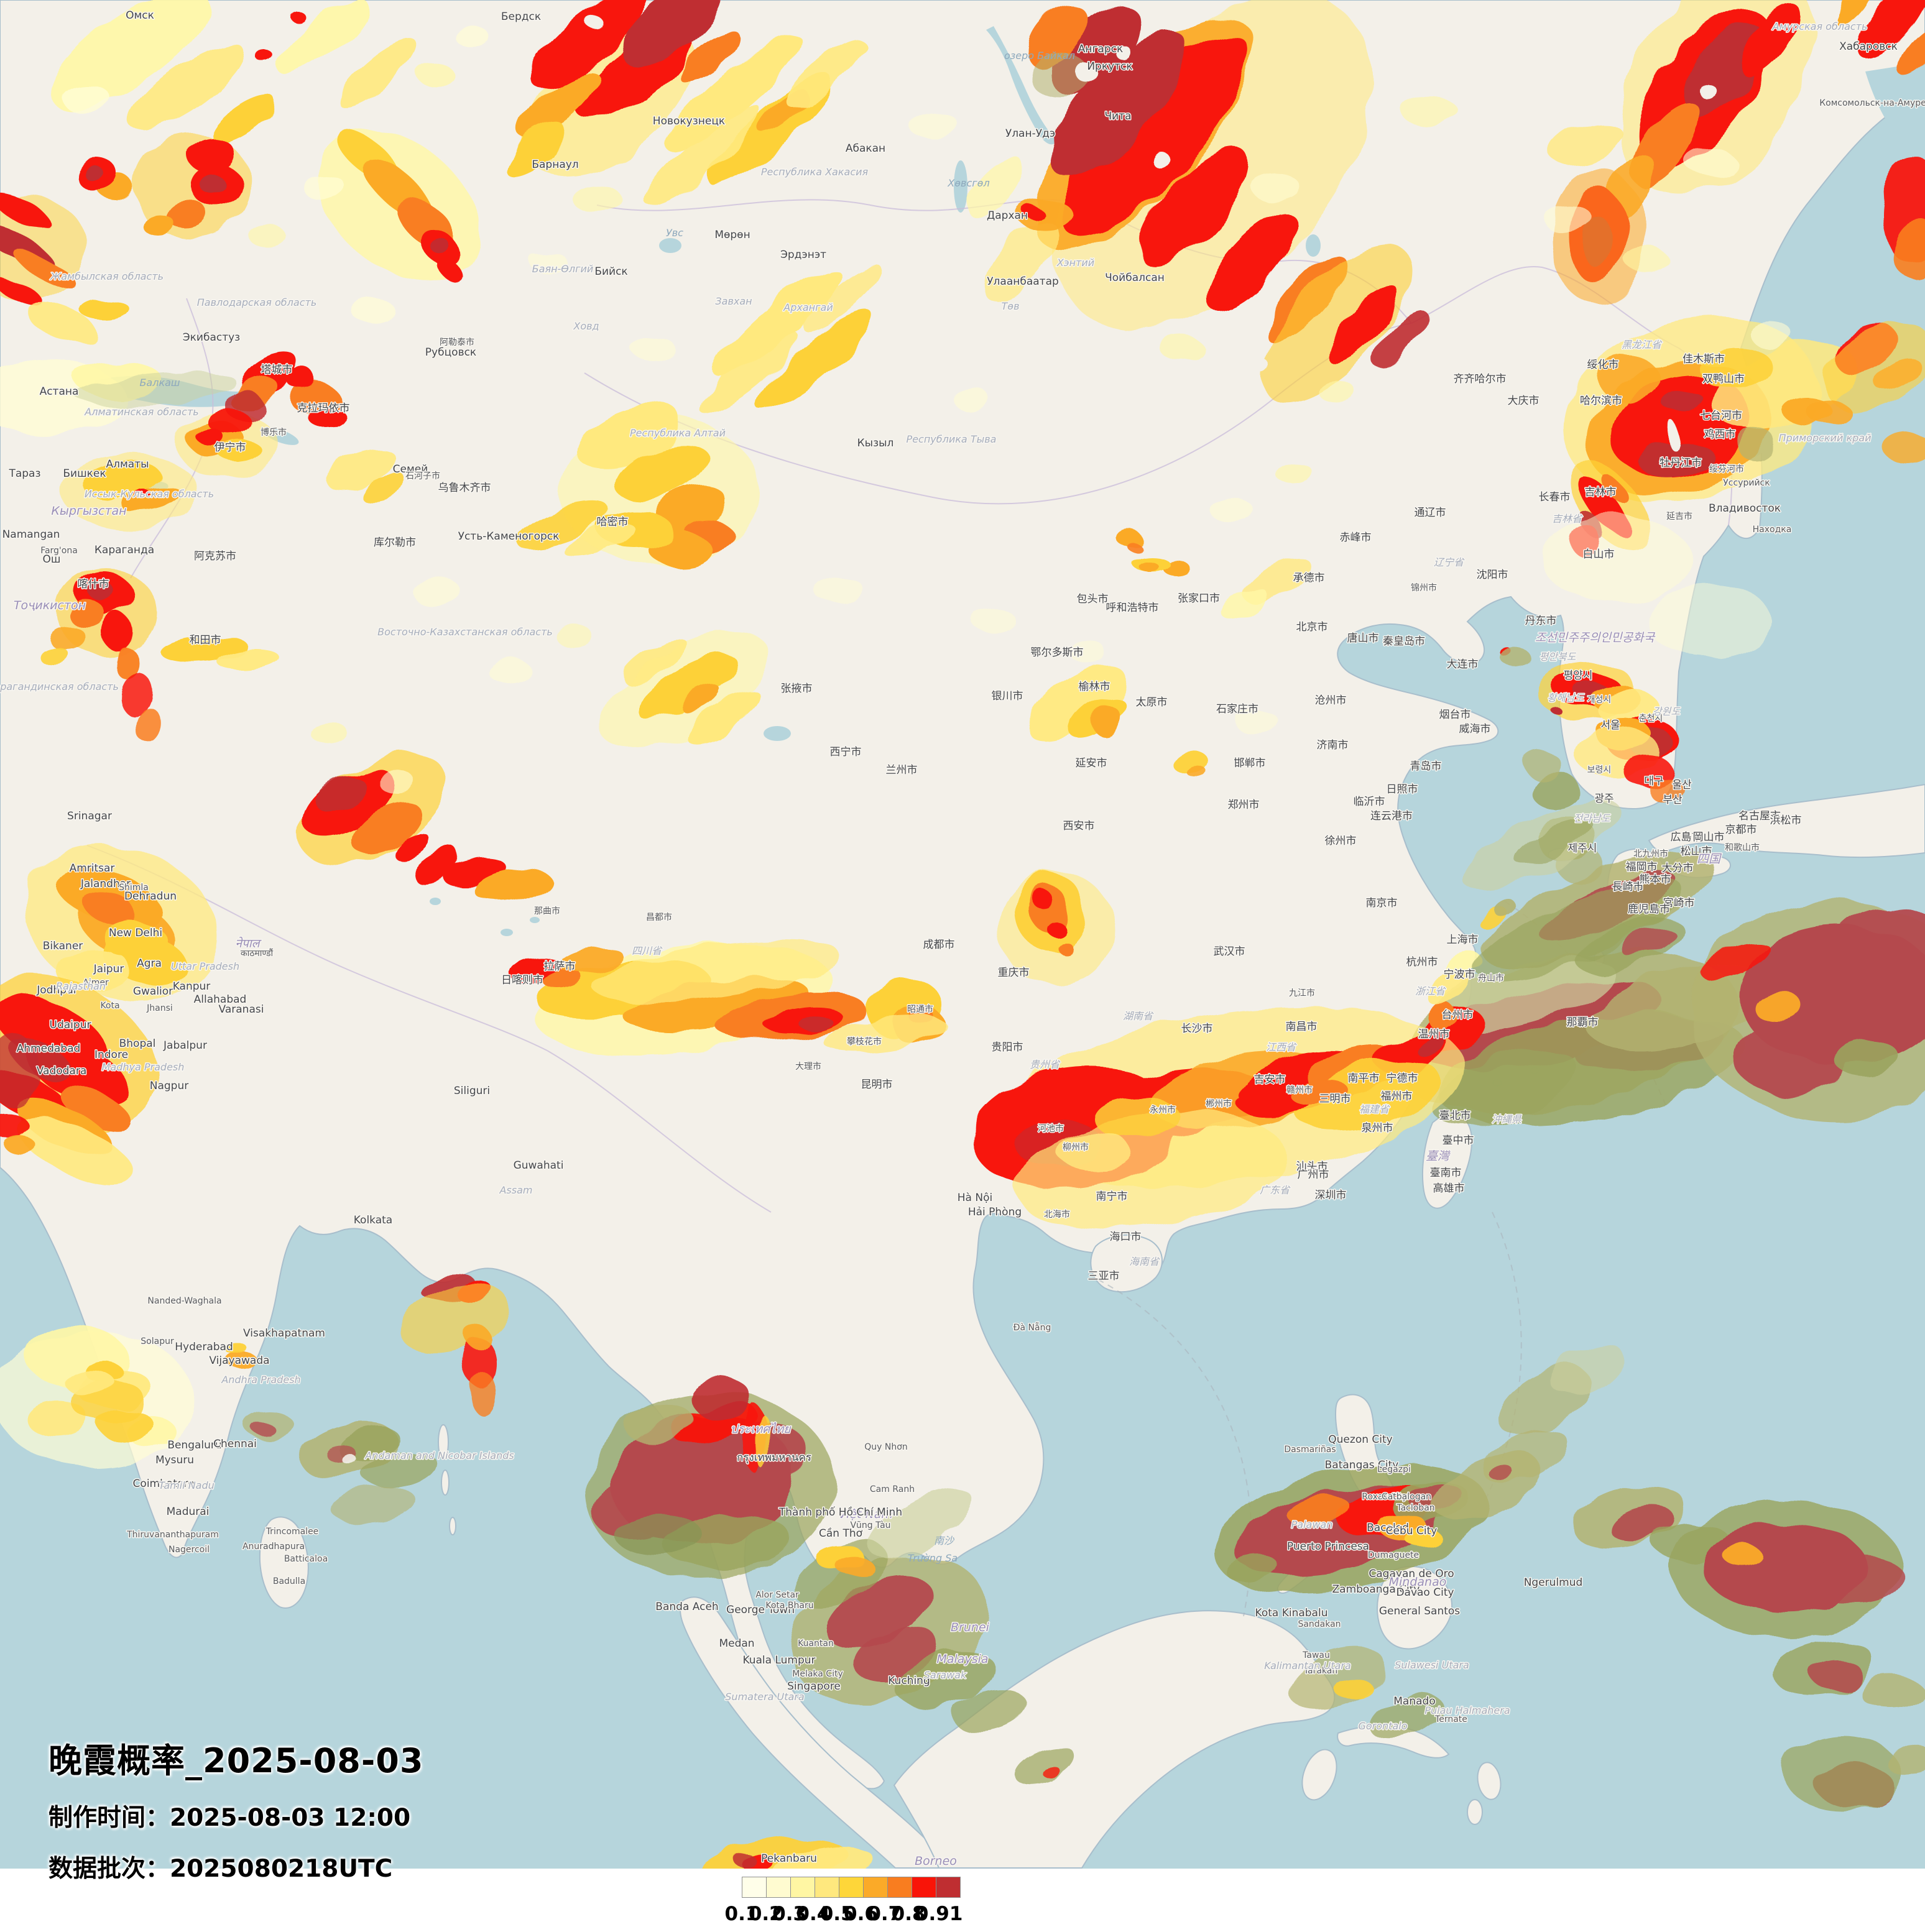 The height and width of the screenshot is (1932, 1925). I want to click on map-label: Ховд, so click(586, 326).